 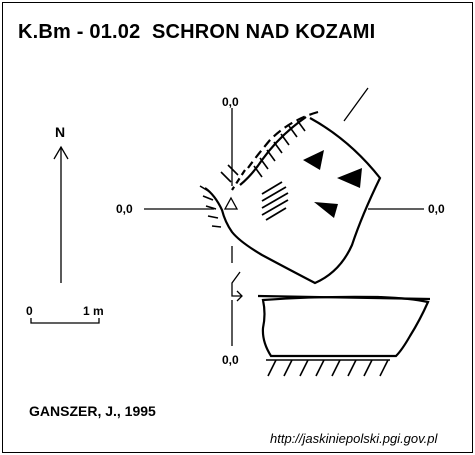 I want to click on scale-bar, so click(x=65, y=321).